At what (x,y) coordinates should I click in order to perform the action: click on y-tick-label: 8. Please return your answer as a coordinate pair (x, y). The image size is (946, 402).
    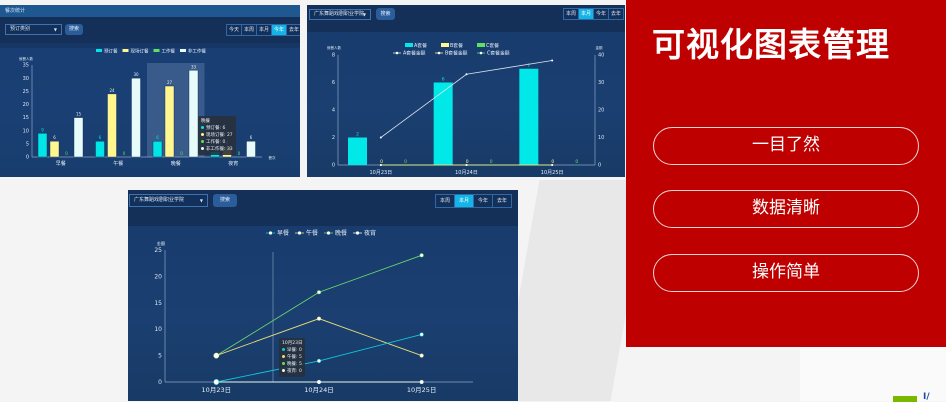
    Looking at the image, I should click on (333, 56).